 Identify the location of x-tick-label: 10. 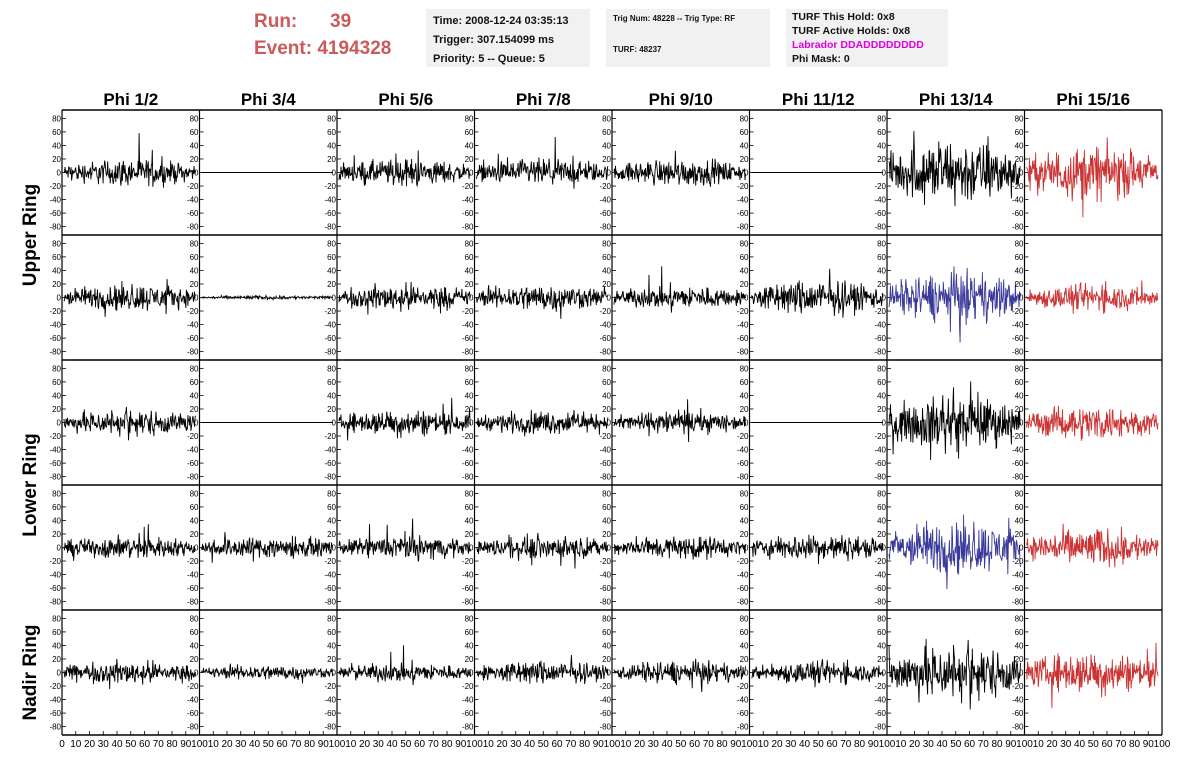
(1039, 744).